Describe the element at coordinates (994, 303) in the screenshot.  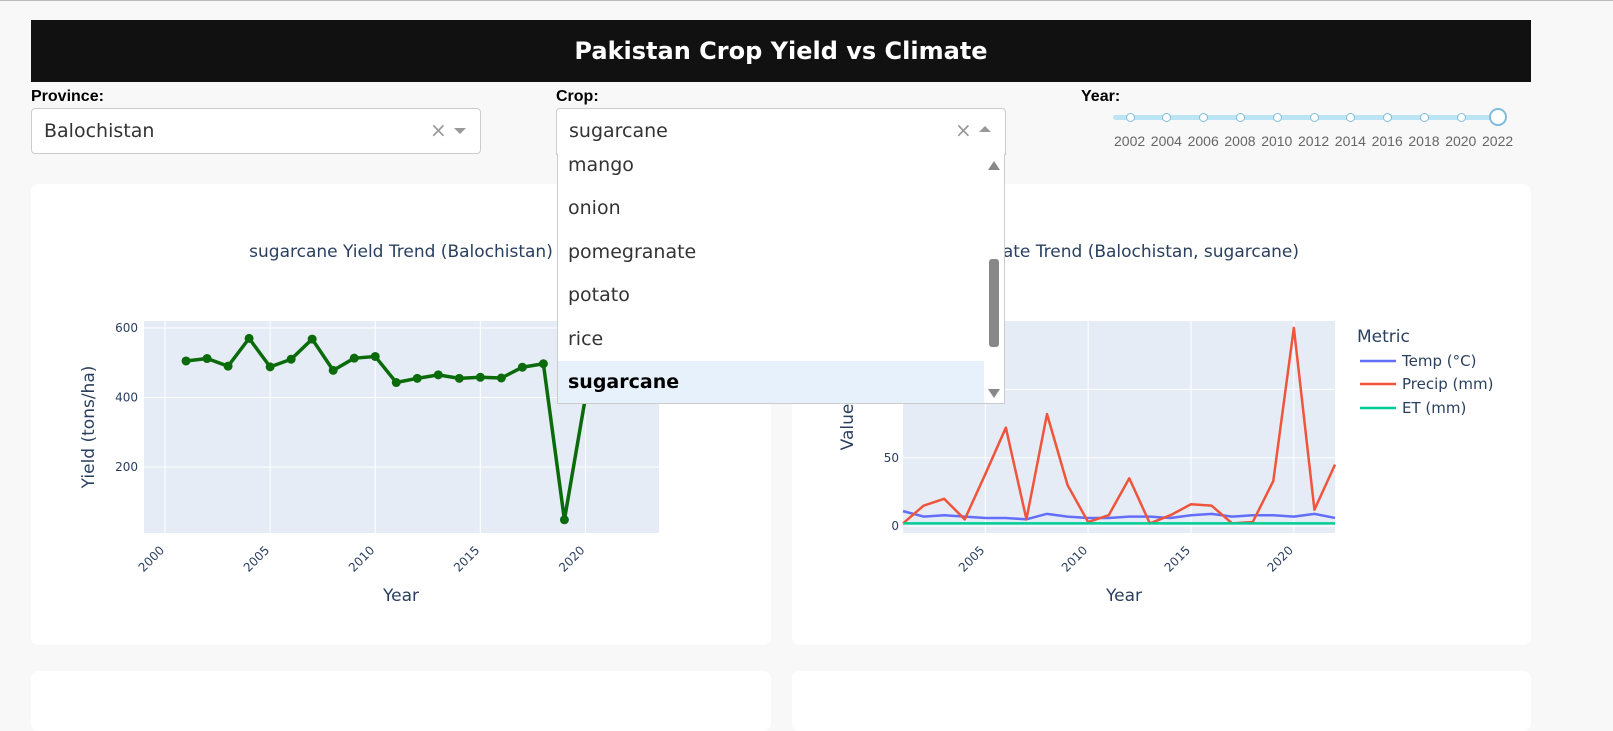
I see `scrollbar-thumb` at that location.